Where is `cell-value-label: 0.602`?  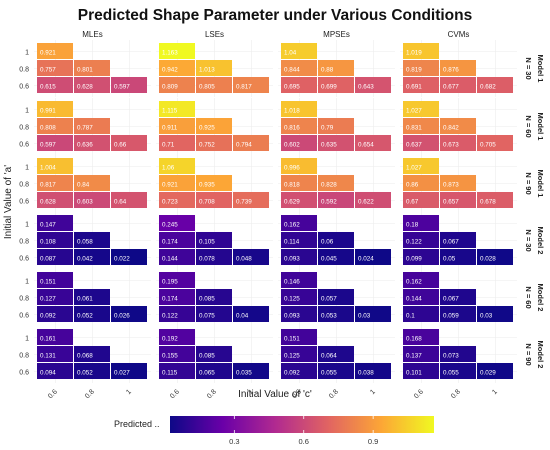
cell-value-label: 0.602 is located at coordinates (292, 145).